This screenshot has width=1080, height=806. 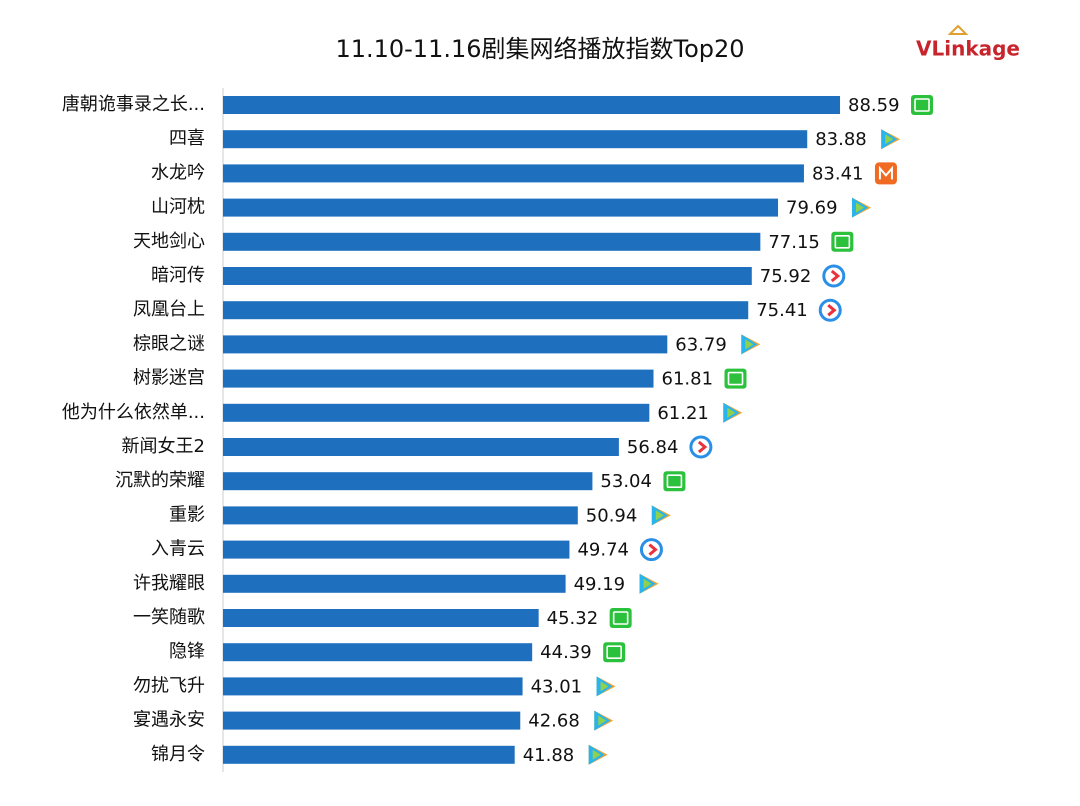 What do you see at coordinates (178, 275) in the screenshot?
I see `y-tick-label: 暗河传` at bounding box center [178, 275].